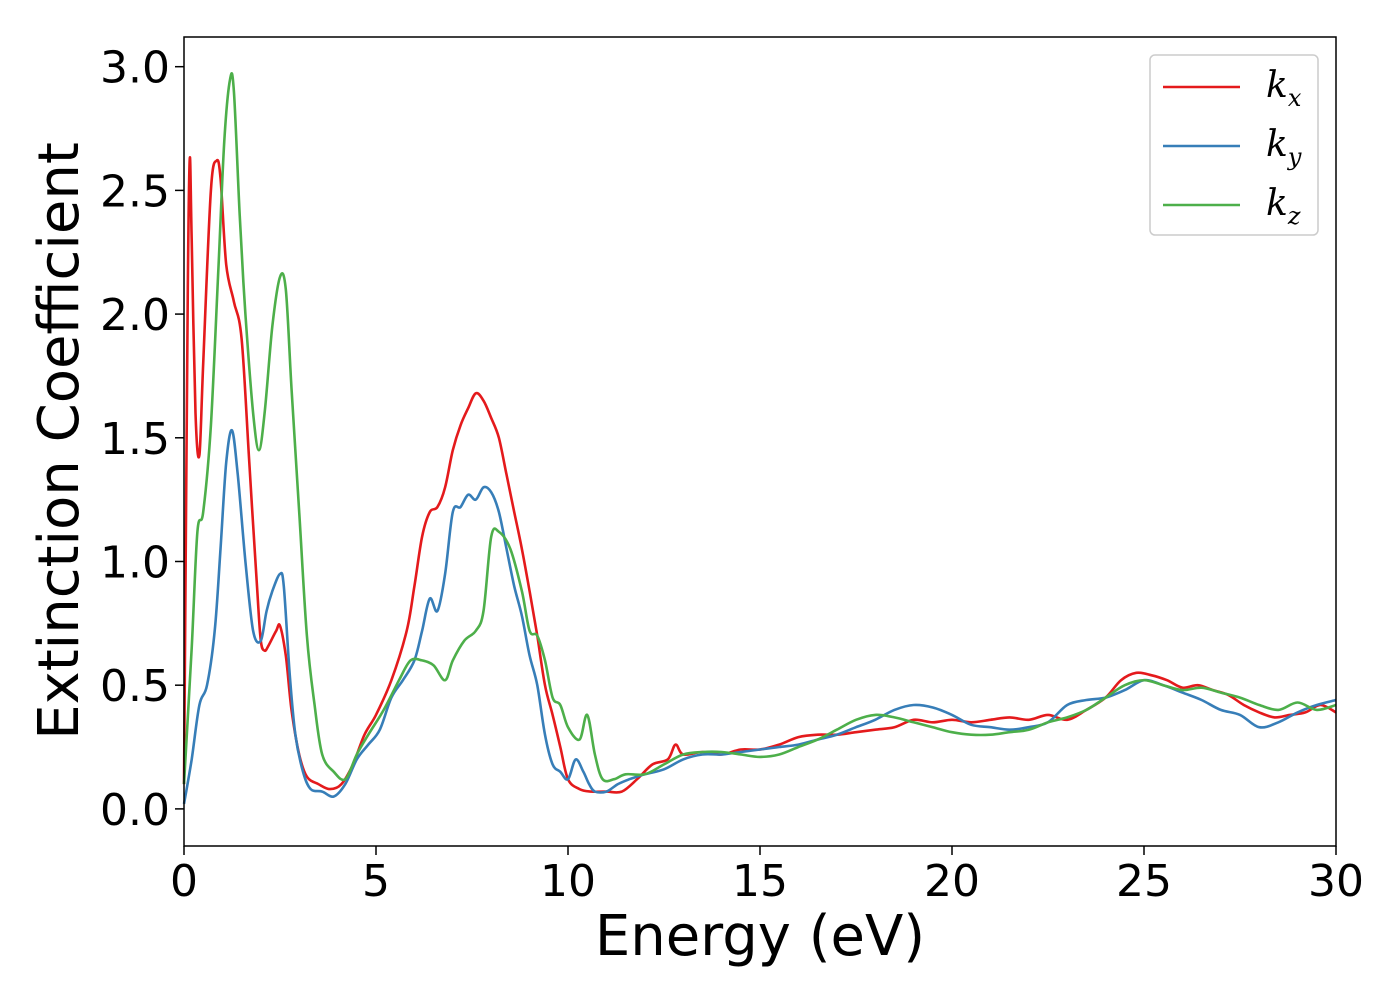 This screenshot has width=1400, height=1000. Describe the element at coordinates (135, 191) in the screenshot. I see `y-tick-label: 2.5` at that location.